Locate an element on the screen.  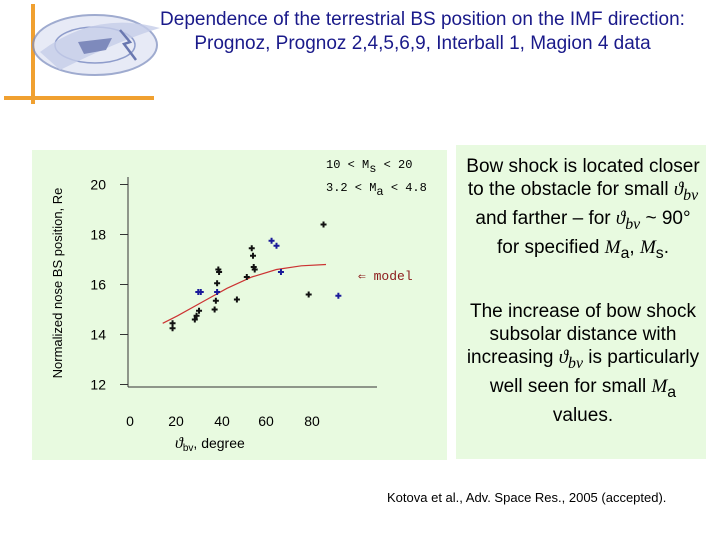
p2-mach-a: M is located at coordinates (659, 386).